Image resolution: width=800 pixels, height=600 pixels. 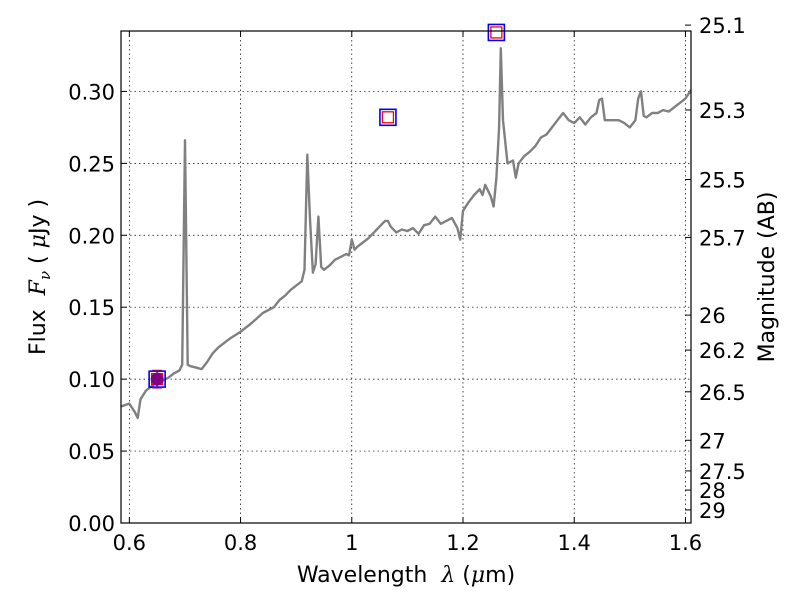 I want to click on y-axis-label-unit-close: Jy ), so click(x=38, y=217).